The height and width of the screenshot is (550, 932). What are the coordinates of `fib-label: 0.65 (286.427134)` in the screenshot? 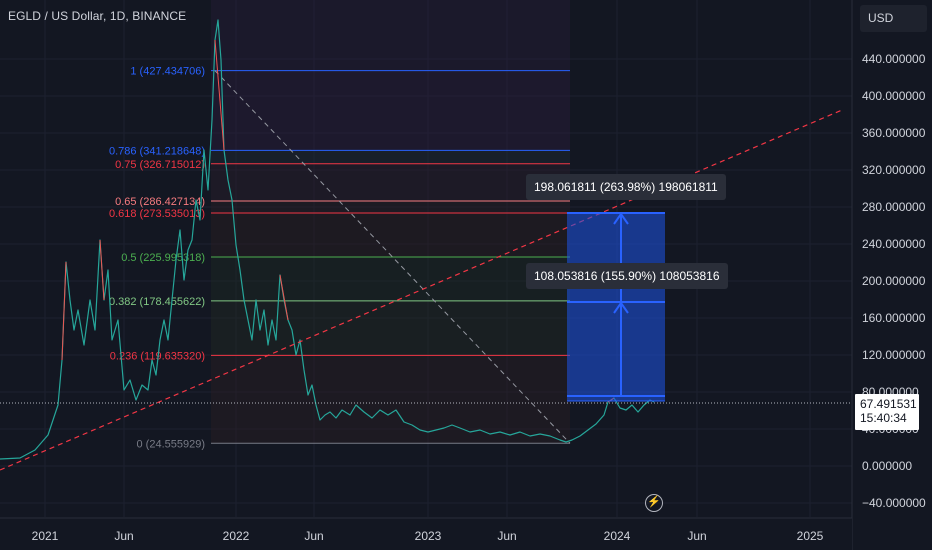 It's located at (160, 202).